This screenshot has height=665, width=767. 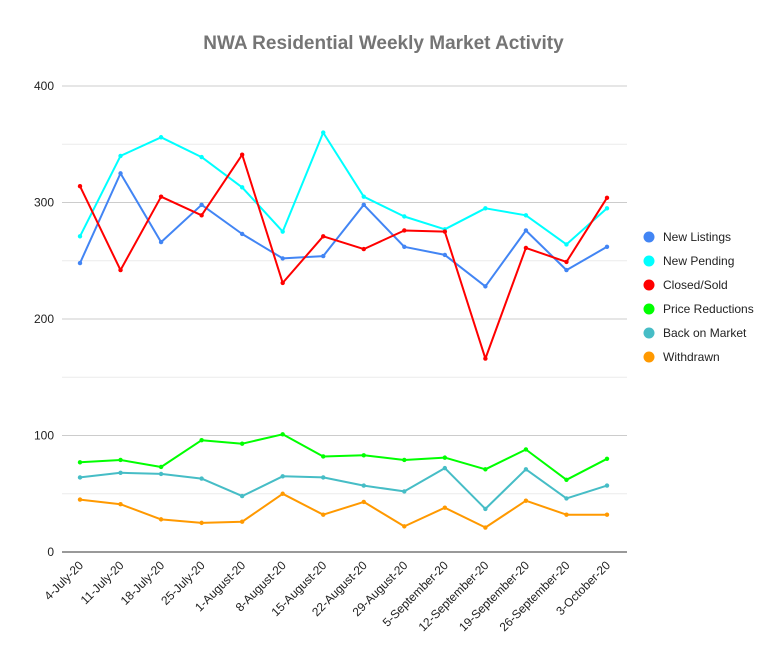 I want to click on x-tick-label: 12-September-20, so click(x=454, y=596).